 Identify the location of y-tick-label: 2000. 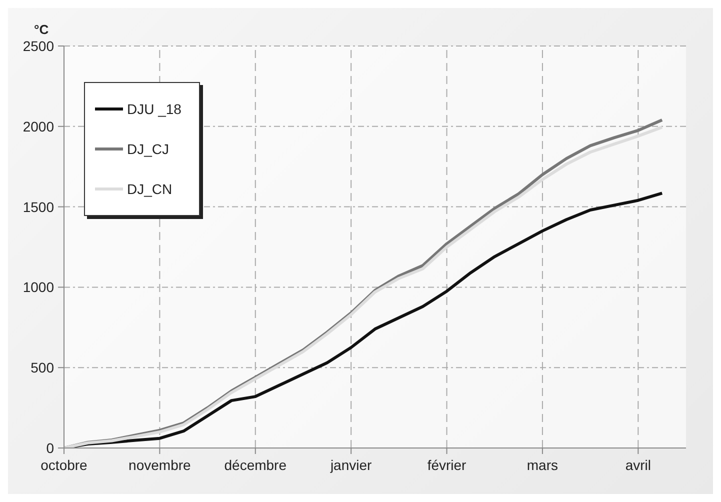
(38, 126).